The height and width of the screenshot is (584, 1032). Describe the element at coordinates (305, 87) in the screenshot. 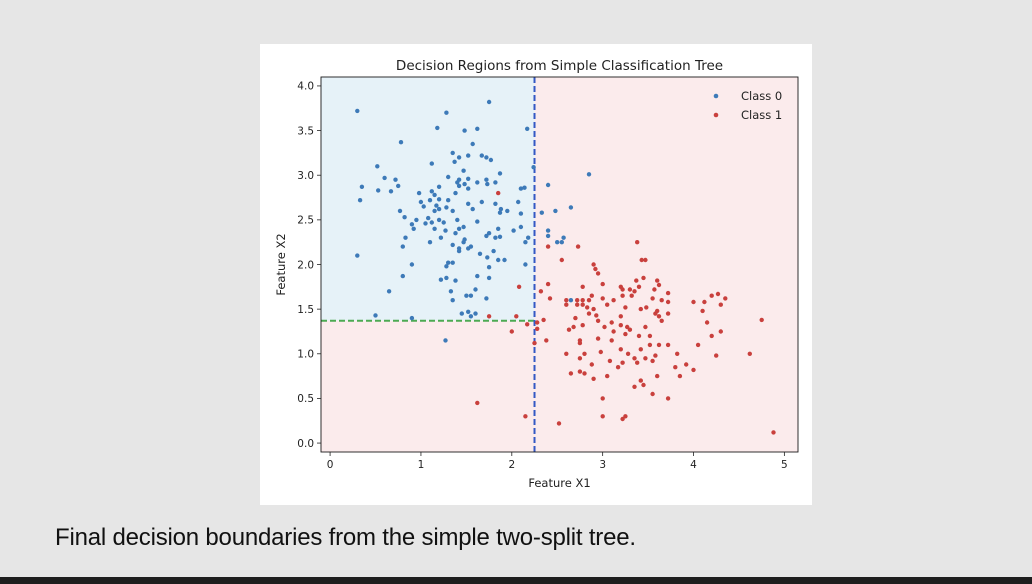

I see `y-tick-label: 4.0` at that location.